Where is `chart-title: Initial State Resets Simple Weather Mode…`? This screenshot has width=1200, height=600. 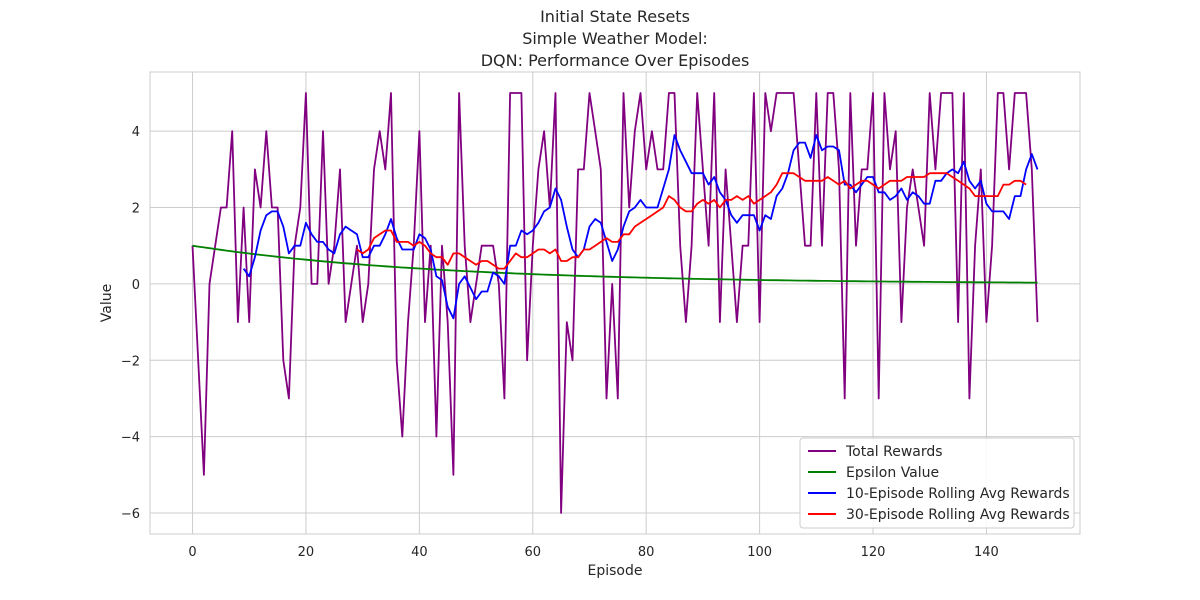
chart-title: Initial State Resets Simple Weather Mode… is located at coordinates (615, 38).